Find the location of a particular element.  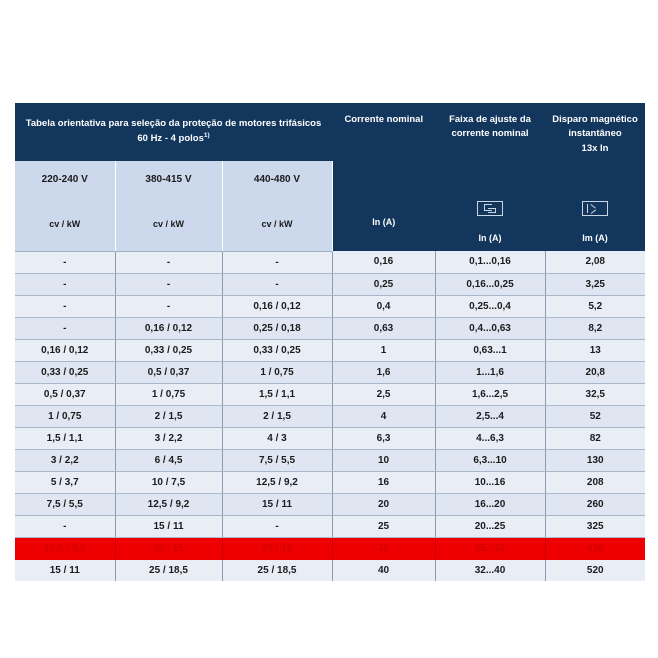

table-cell: 0,25 is located at coordinates (383, 284).